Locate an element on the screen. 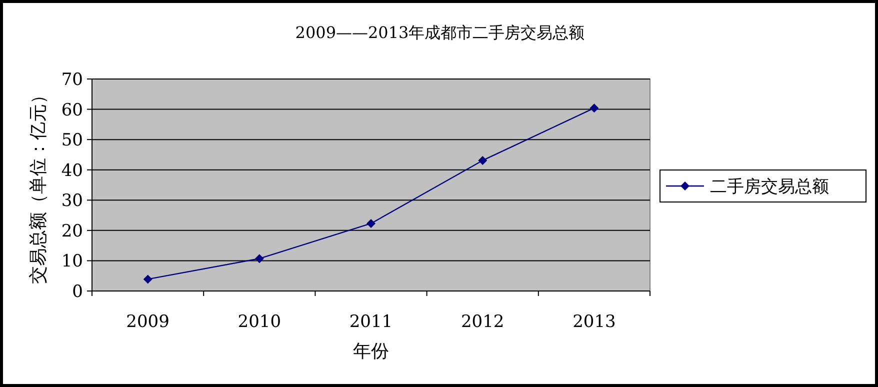  legend: 二手房交易总额 is located at coordinates (763, 186).